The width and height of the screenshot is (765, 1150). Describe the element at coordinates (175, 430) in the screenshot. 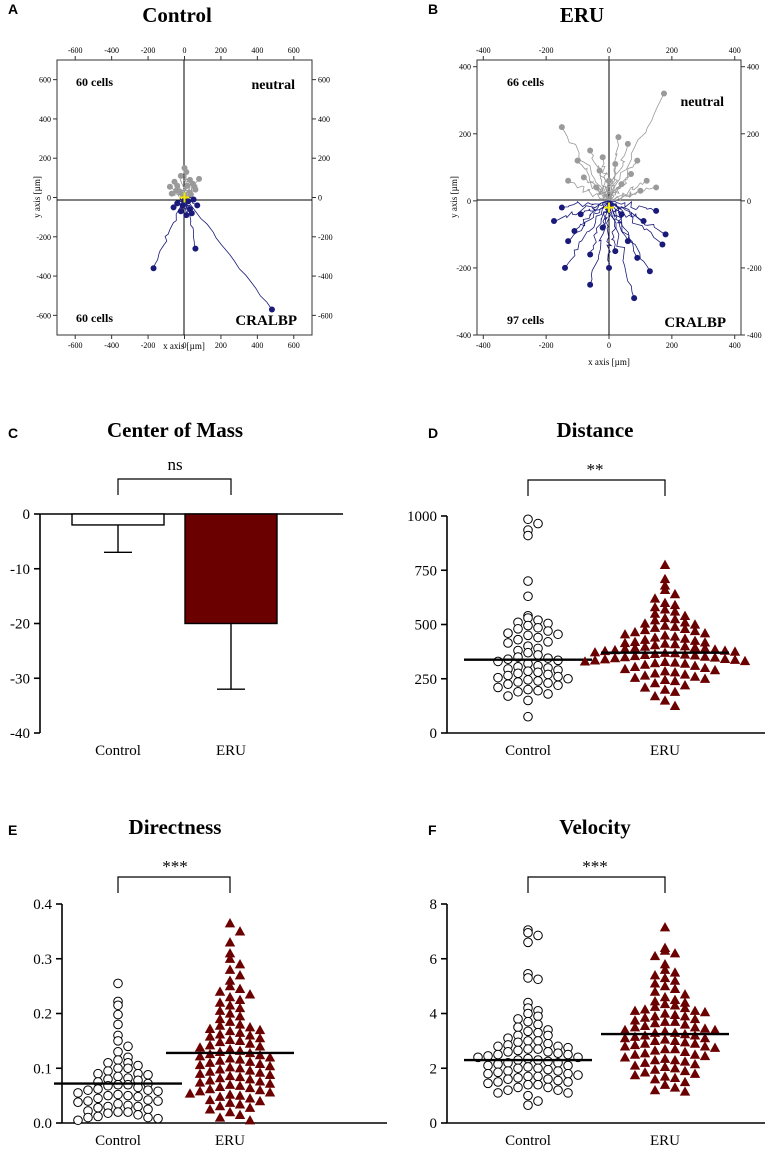

I see `panel-c-title: Center of Mass` at that location.